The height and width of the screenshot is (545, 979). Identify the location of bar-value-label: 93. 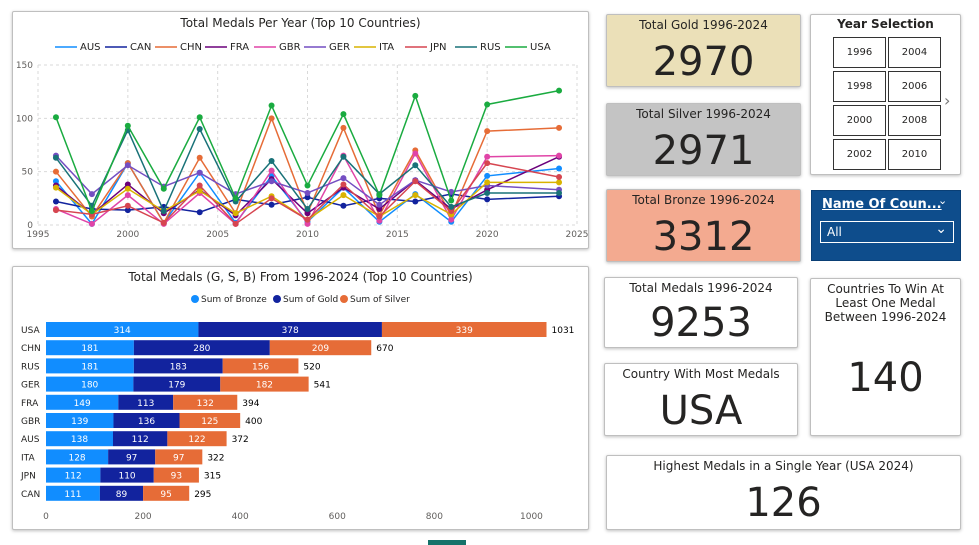
(176, 477).